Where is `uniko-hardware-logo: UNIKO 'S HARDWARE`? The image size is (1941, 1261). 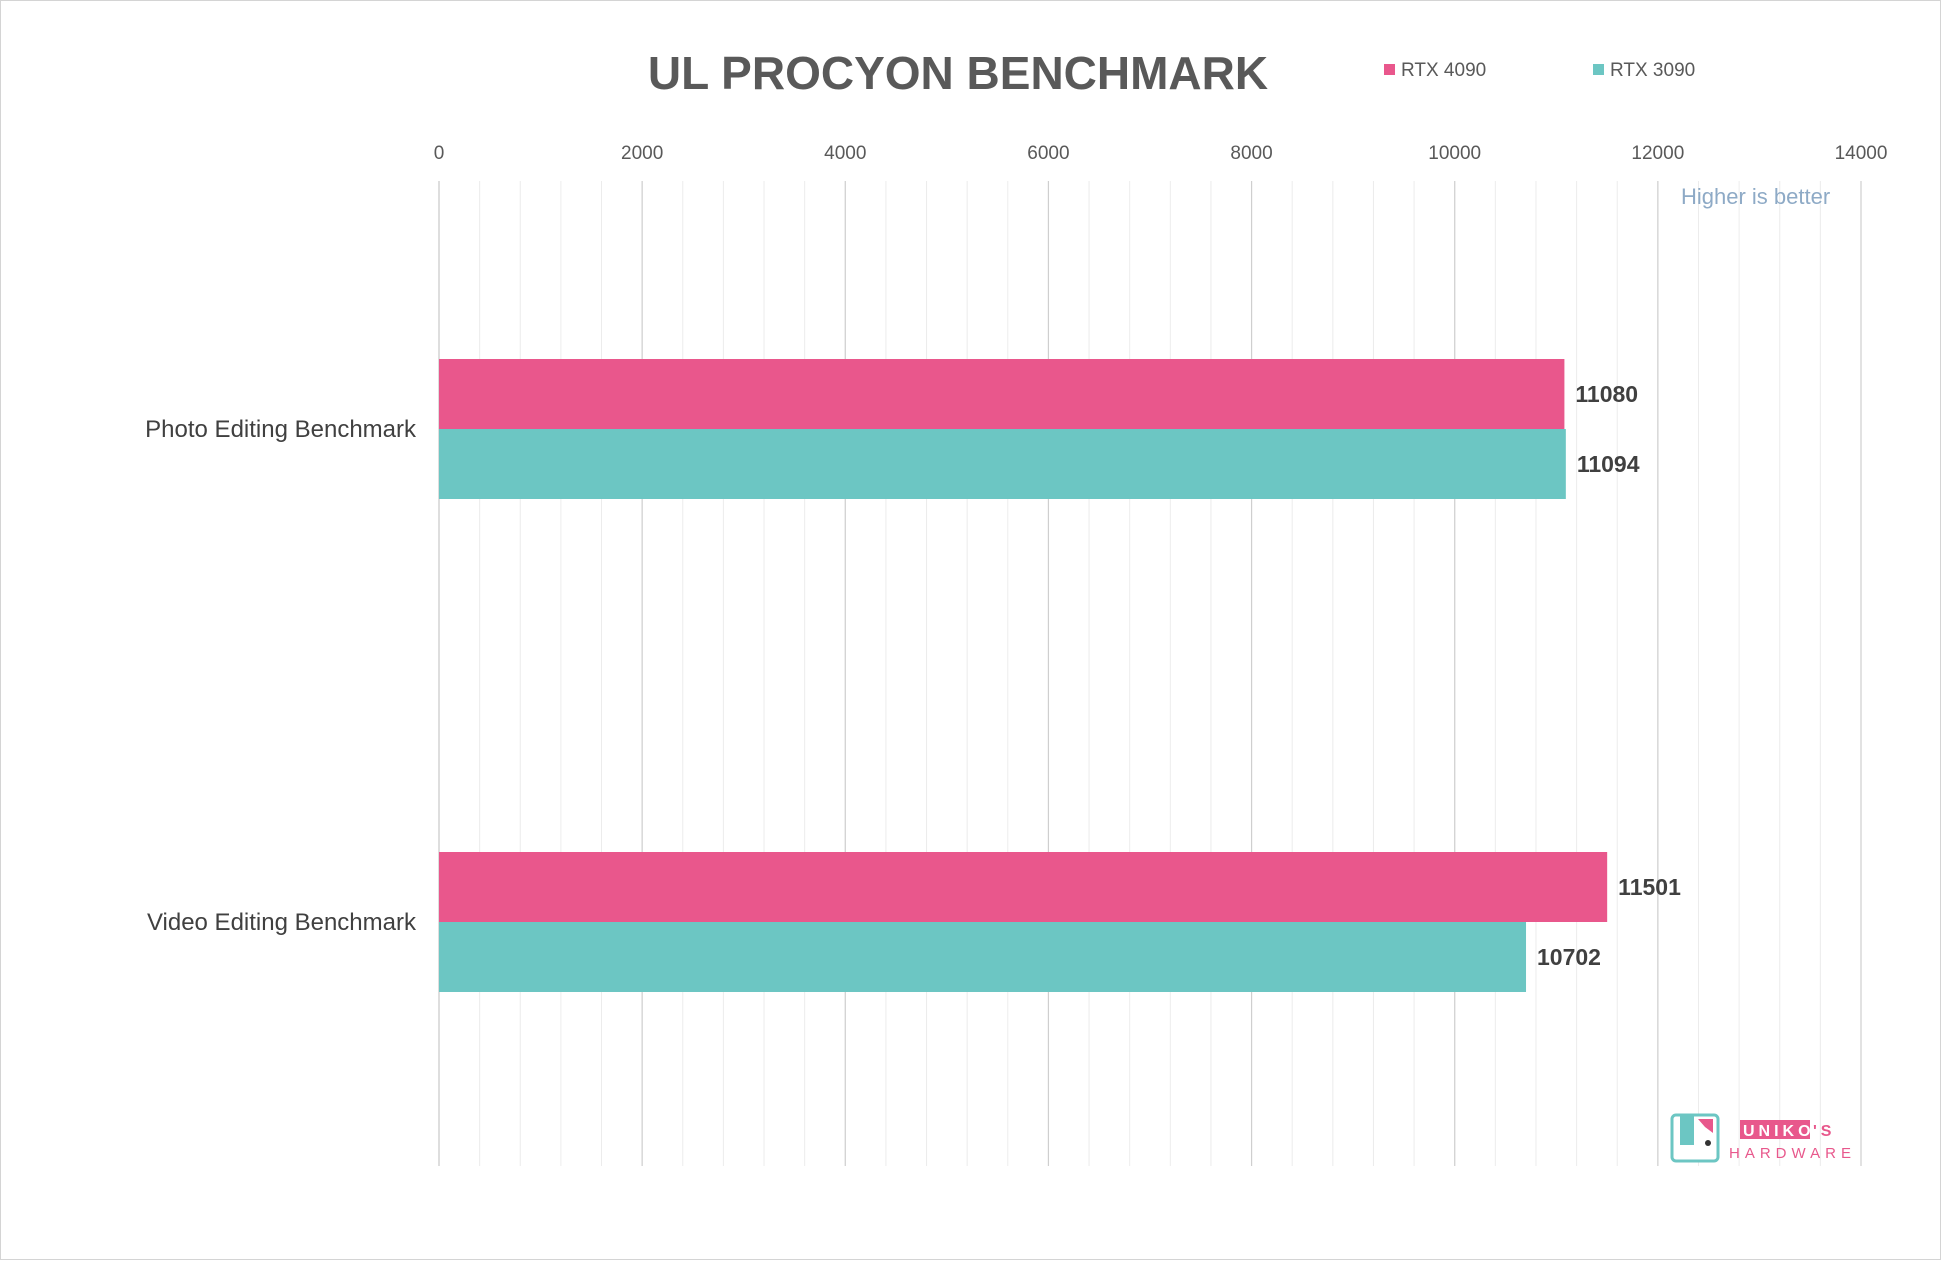 uniko-hardware-logo: UNIKO 'S HARDWARE is located at coordinates (1763, 1138).